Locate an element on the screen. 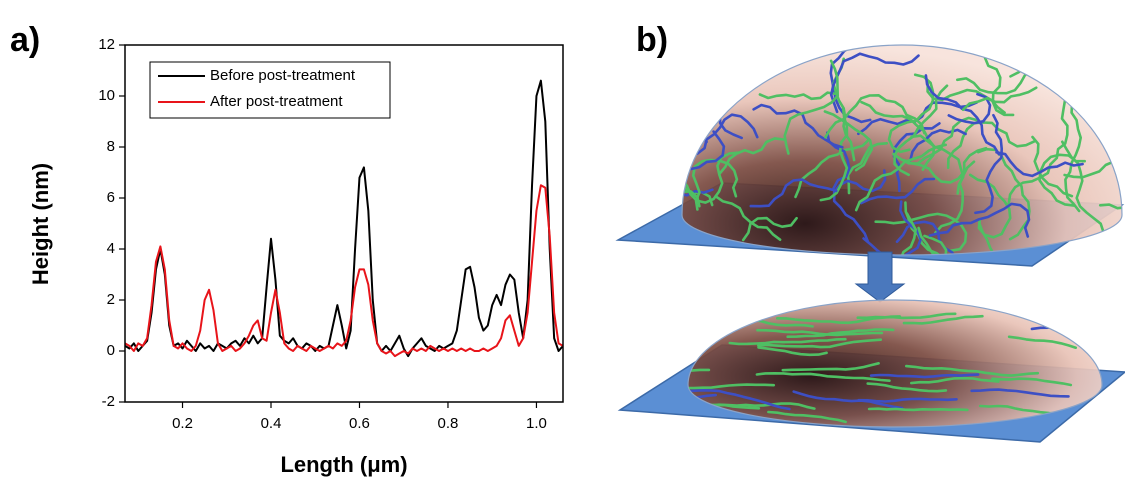 The image size is (1125, 480). panel-label: b) is located at coordinates (652, 40).